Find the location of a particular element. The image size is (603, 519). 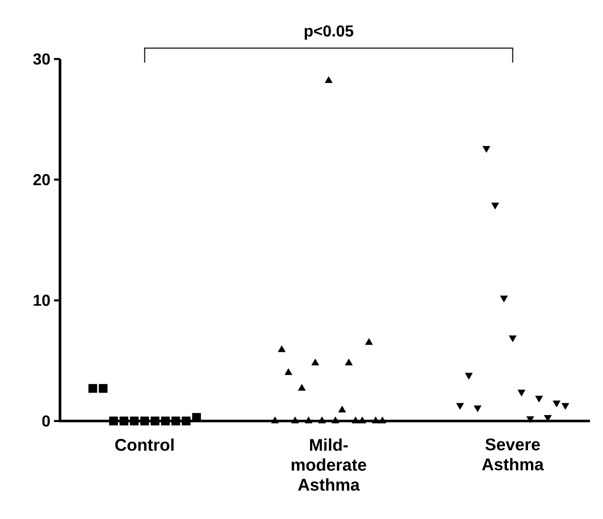

x-tick-label: Severe Asthma is located at coordinates (513, 454).